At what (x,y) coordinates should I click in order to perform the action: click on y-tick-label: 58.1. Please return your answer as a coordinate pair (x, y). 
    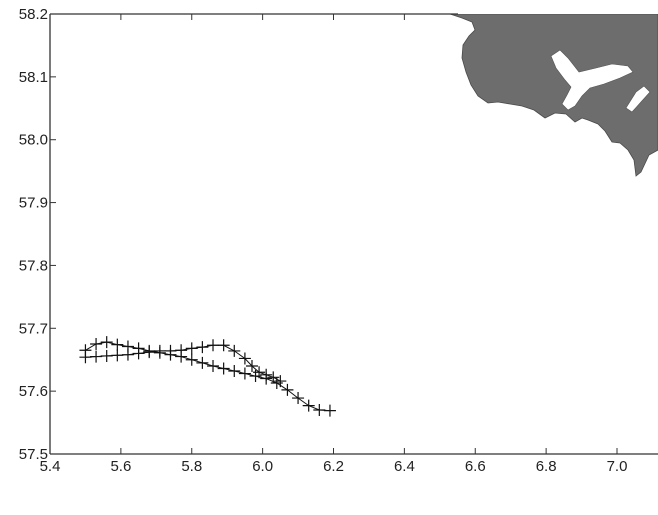
    Looking at the image, I should click on (33, 77).